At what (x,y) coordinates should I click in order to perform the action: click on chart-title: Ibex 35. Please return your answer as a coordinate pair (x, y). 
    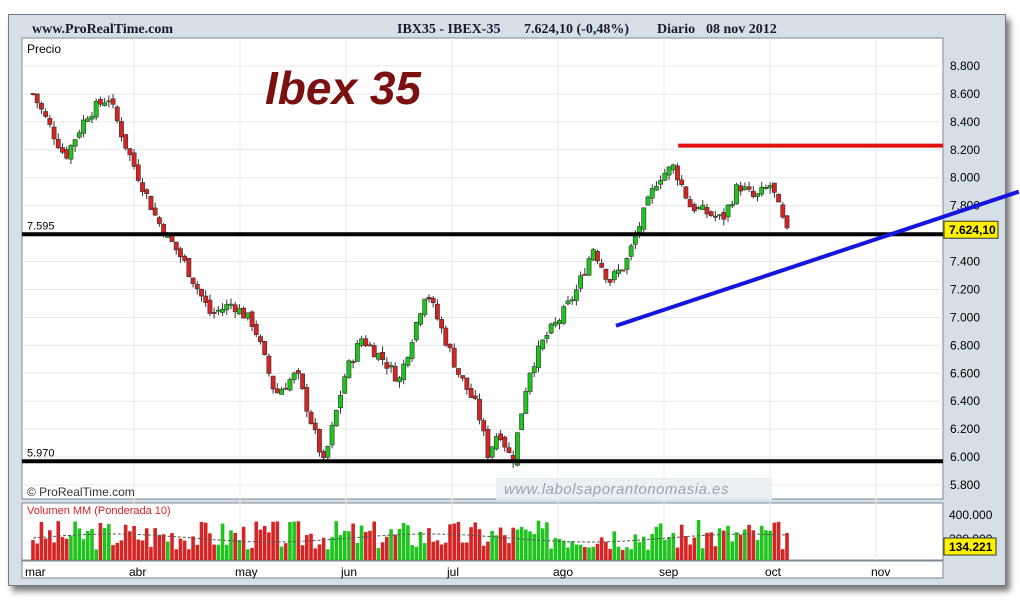
    Looking at the image, I should click on (343, 88).